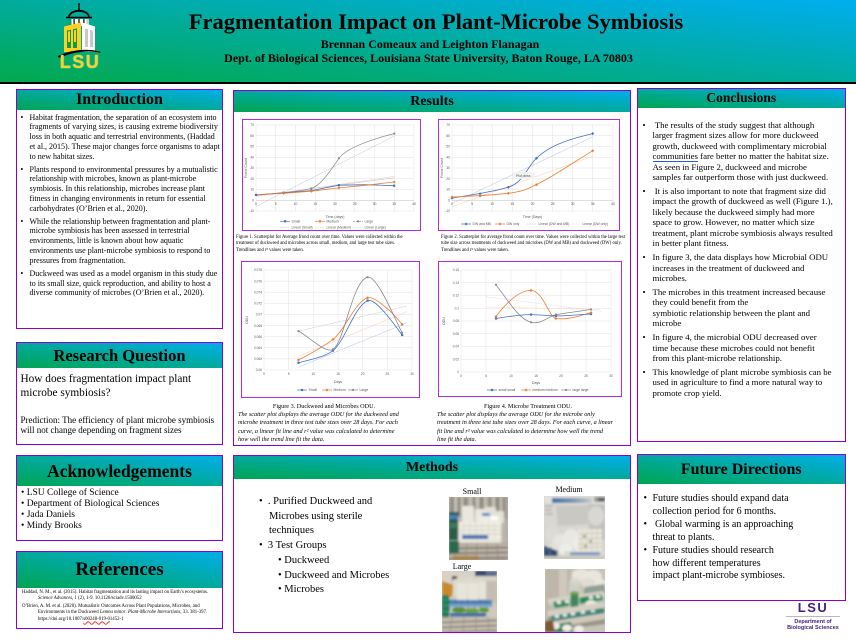  Describe the element at coordinates (258, 292) in the screenshot. I see `svg-text: 0.074` at that location.